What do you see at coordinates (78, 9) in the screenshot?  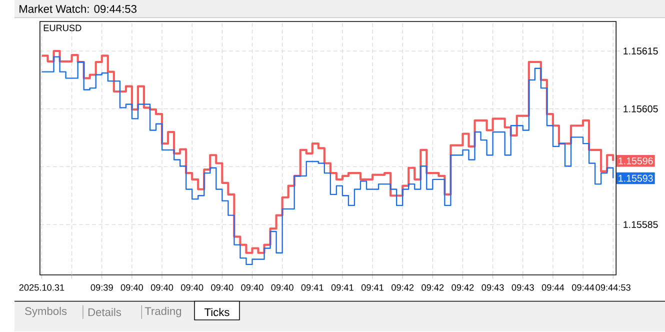 I see `chart-title: Market Watch: 09:44:53` at bounding box center [78, 9].